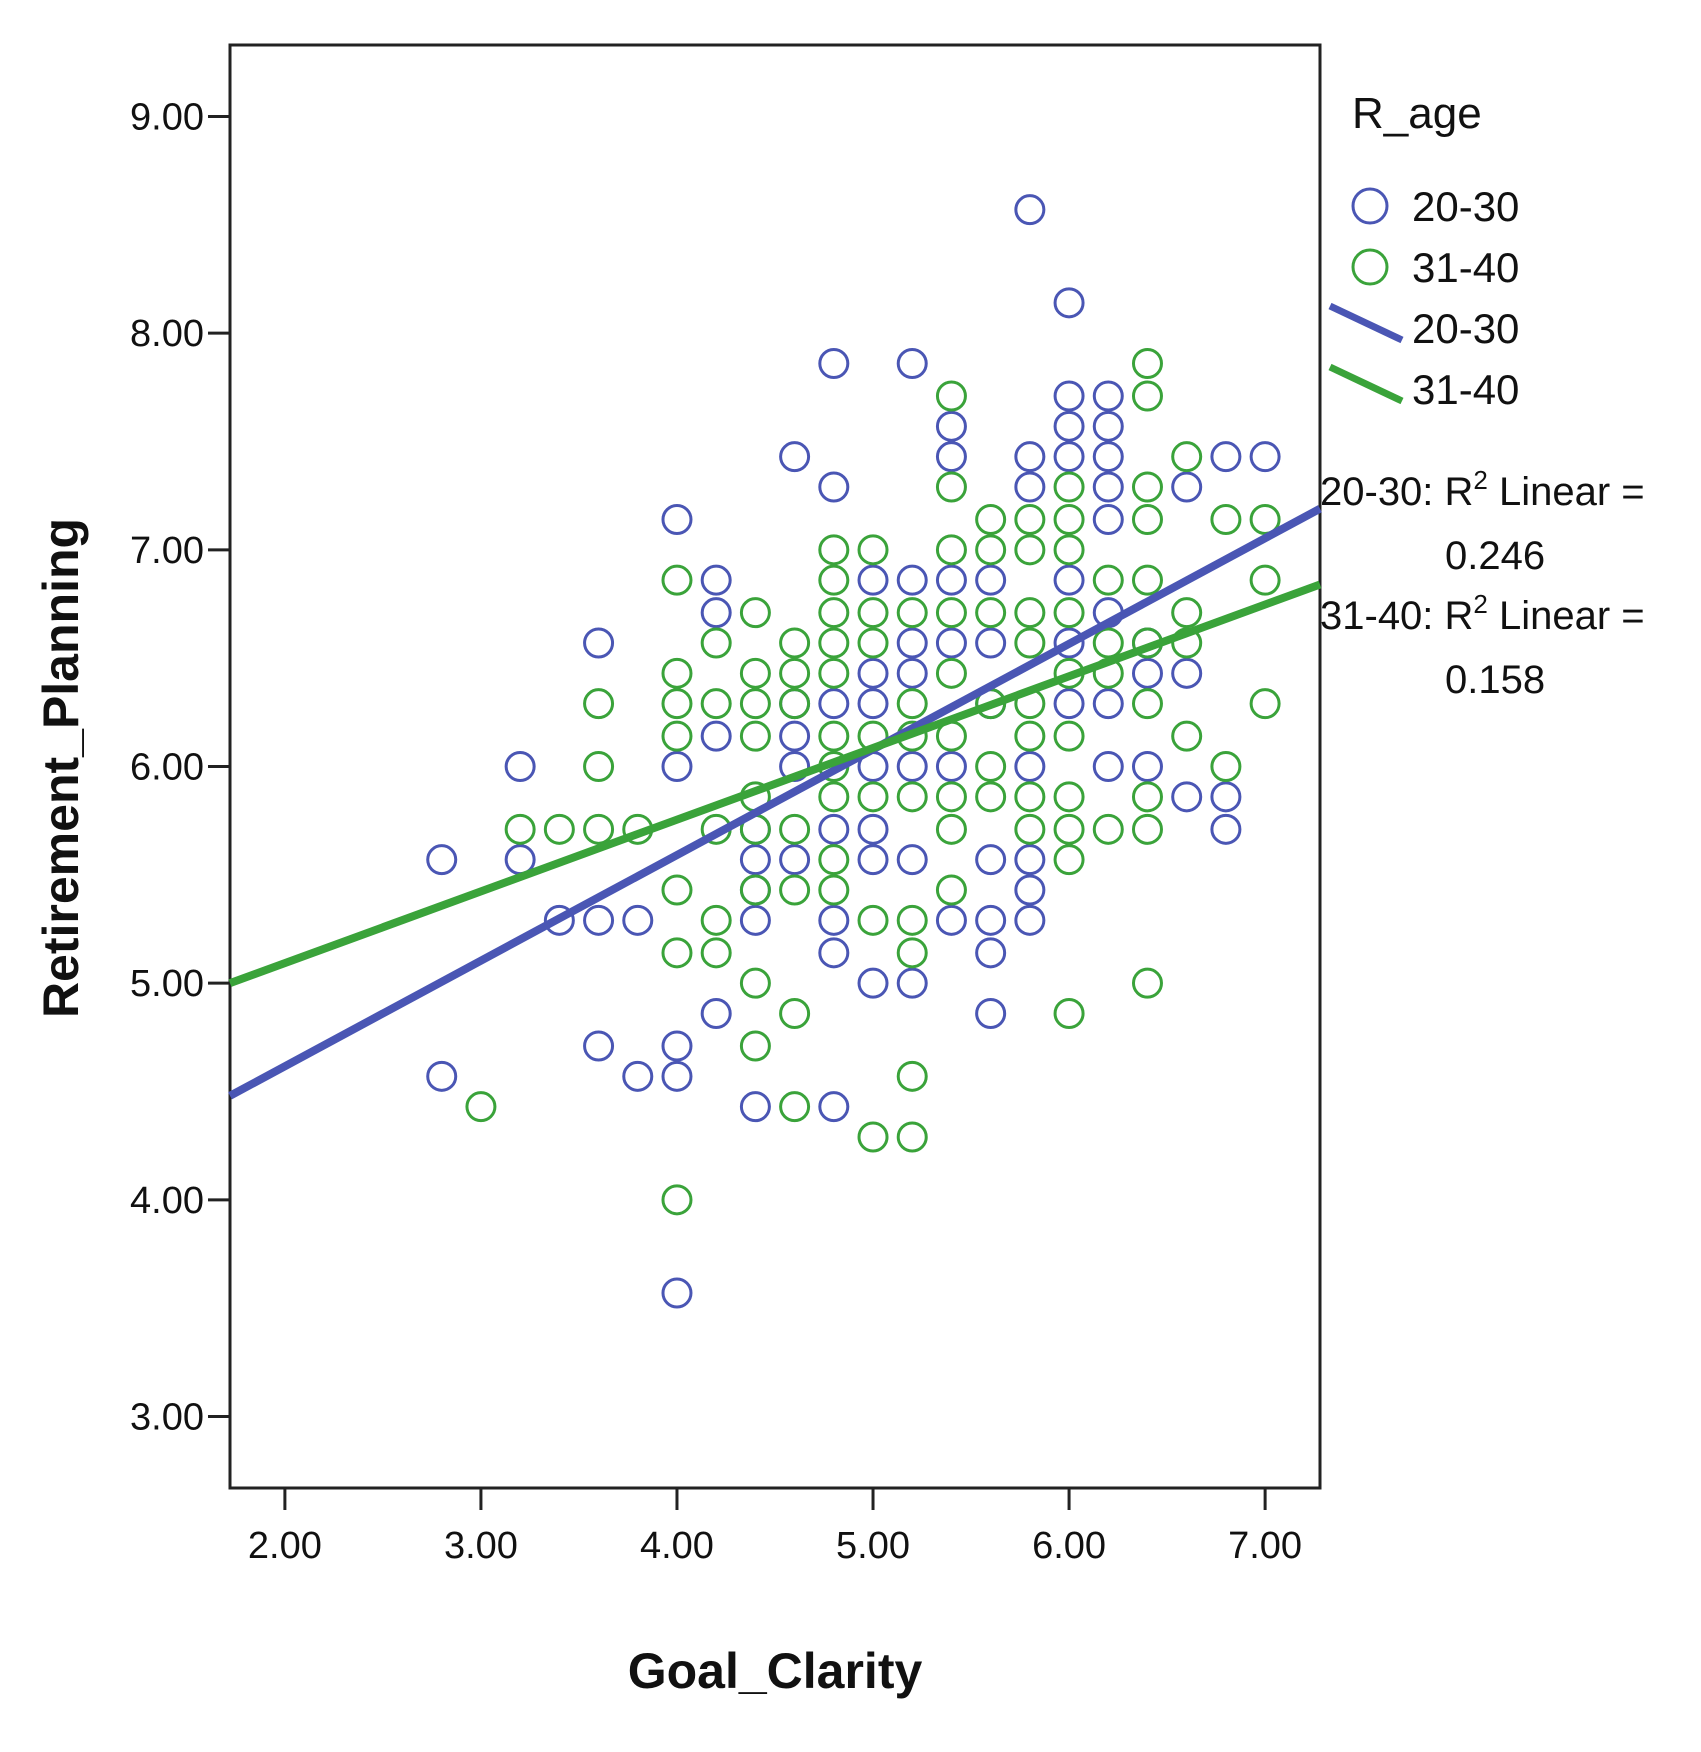 The width and height of the screenshot is (1701, 1752). What do you see at coordinates (775, 1671) in the screenshot?
I see `x-axis-title: Goal_Clarity` at bounding box center [775, 1671].